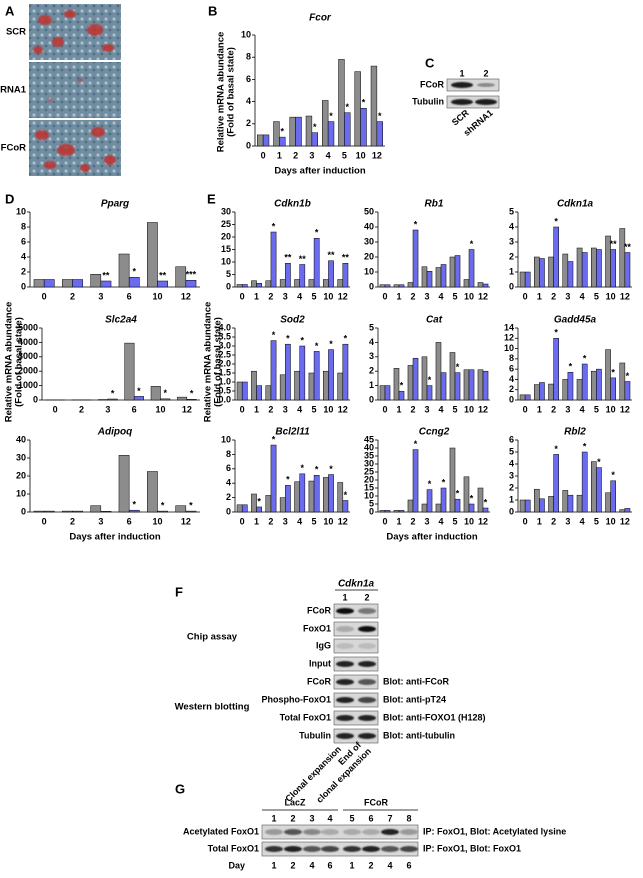  What do you see at coordinates (273, 818) in the screenshot?
I see `lane-number: 1` at bounding box center [273, 818].